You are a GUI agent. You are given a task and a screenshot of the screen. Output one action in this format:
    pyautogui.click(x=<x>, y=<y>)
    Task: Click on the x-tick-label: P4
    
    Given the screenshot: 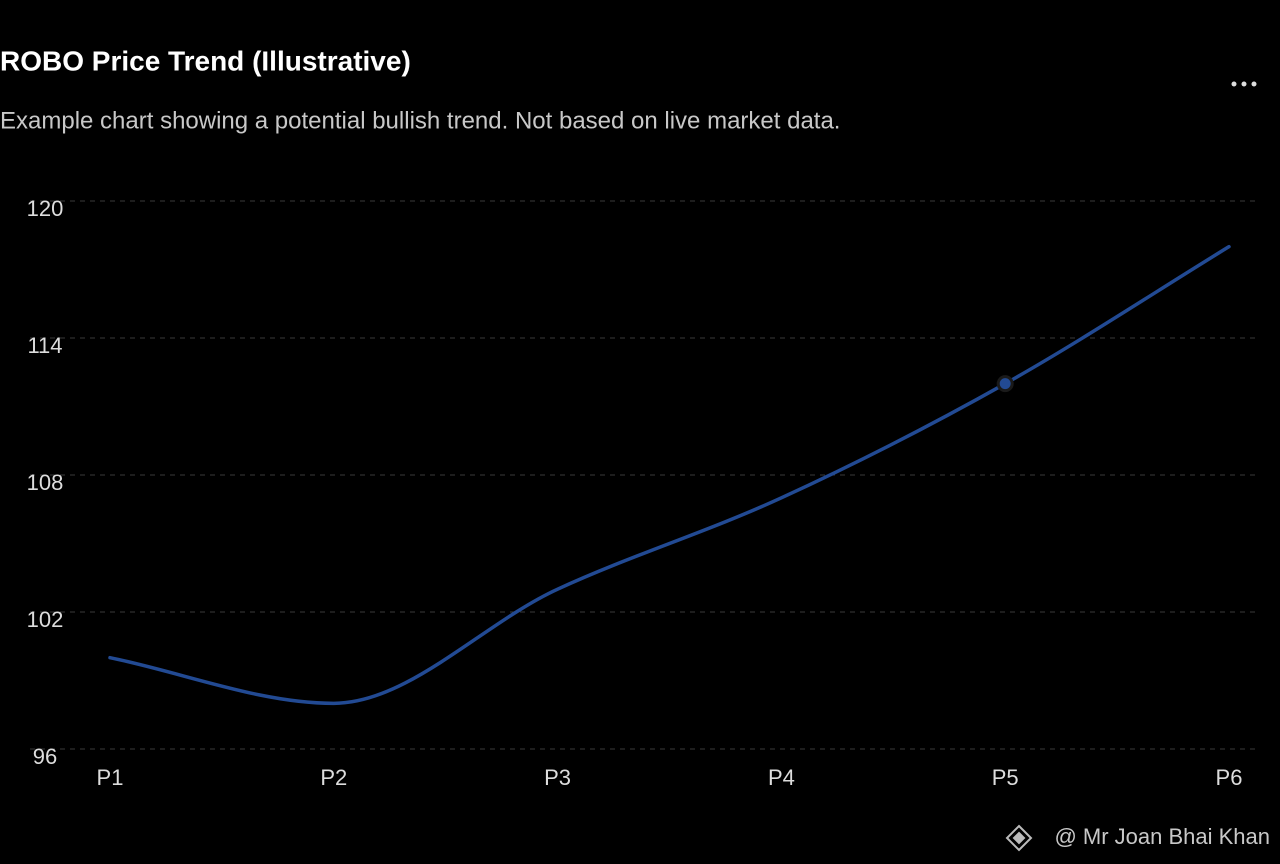 What is the action you would take?
    pyautogui.click(x=781, y=777)
    